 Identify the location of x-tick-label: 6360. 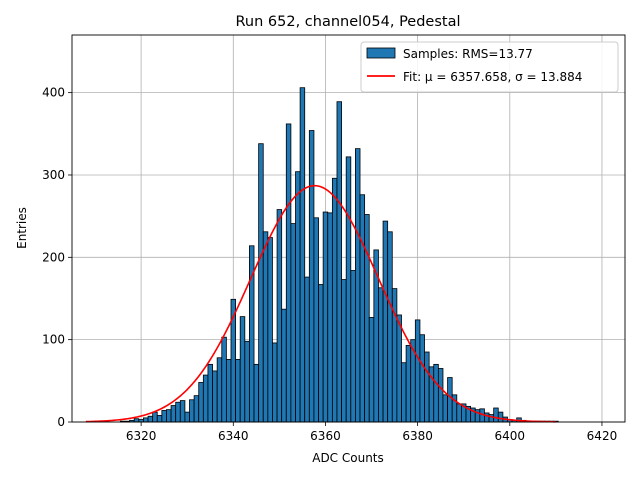
(325, 436).